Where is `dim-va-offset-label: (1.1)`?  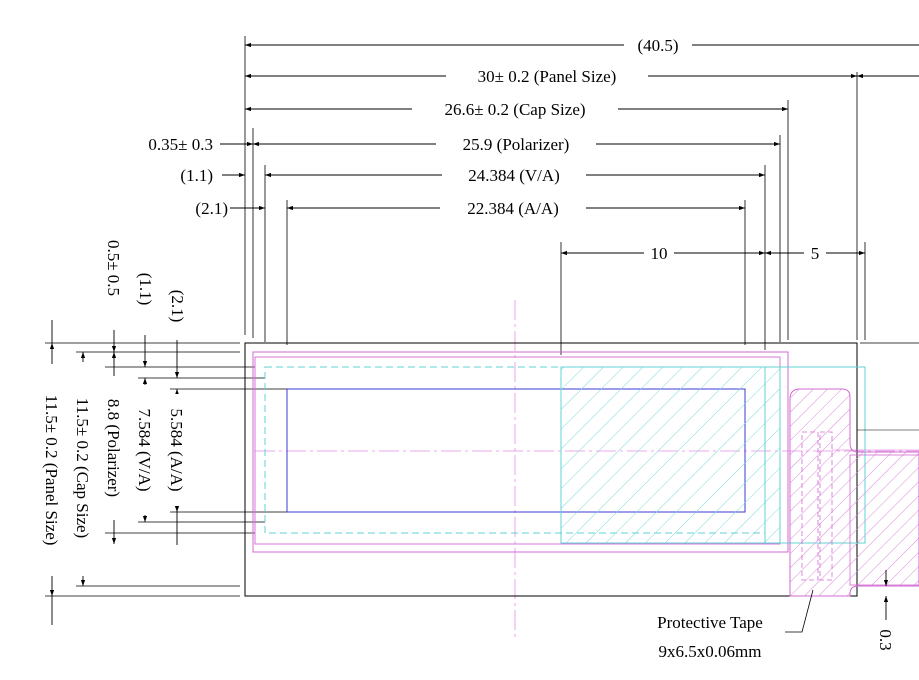 dim-va-offset-label: (1.1) is located at coordinates (196, 175).